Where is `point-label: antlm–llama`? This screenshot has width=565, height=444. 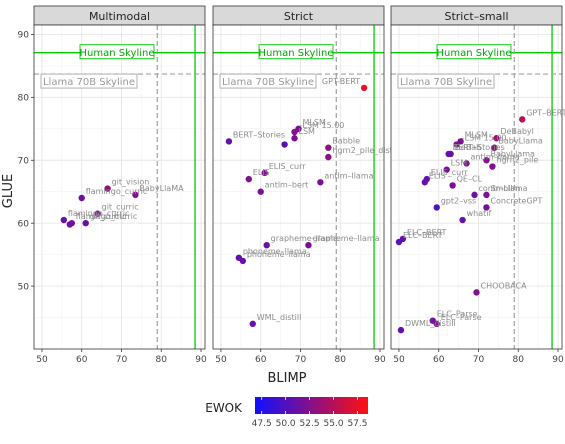
point-label: antlm–llama is located at coordinates (348, 175).